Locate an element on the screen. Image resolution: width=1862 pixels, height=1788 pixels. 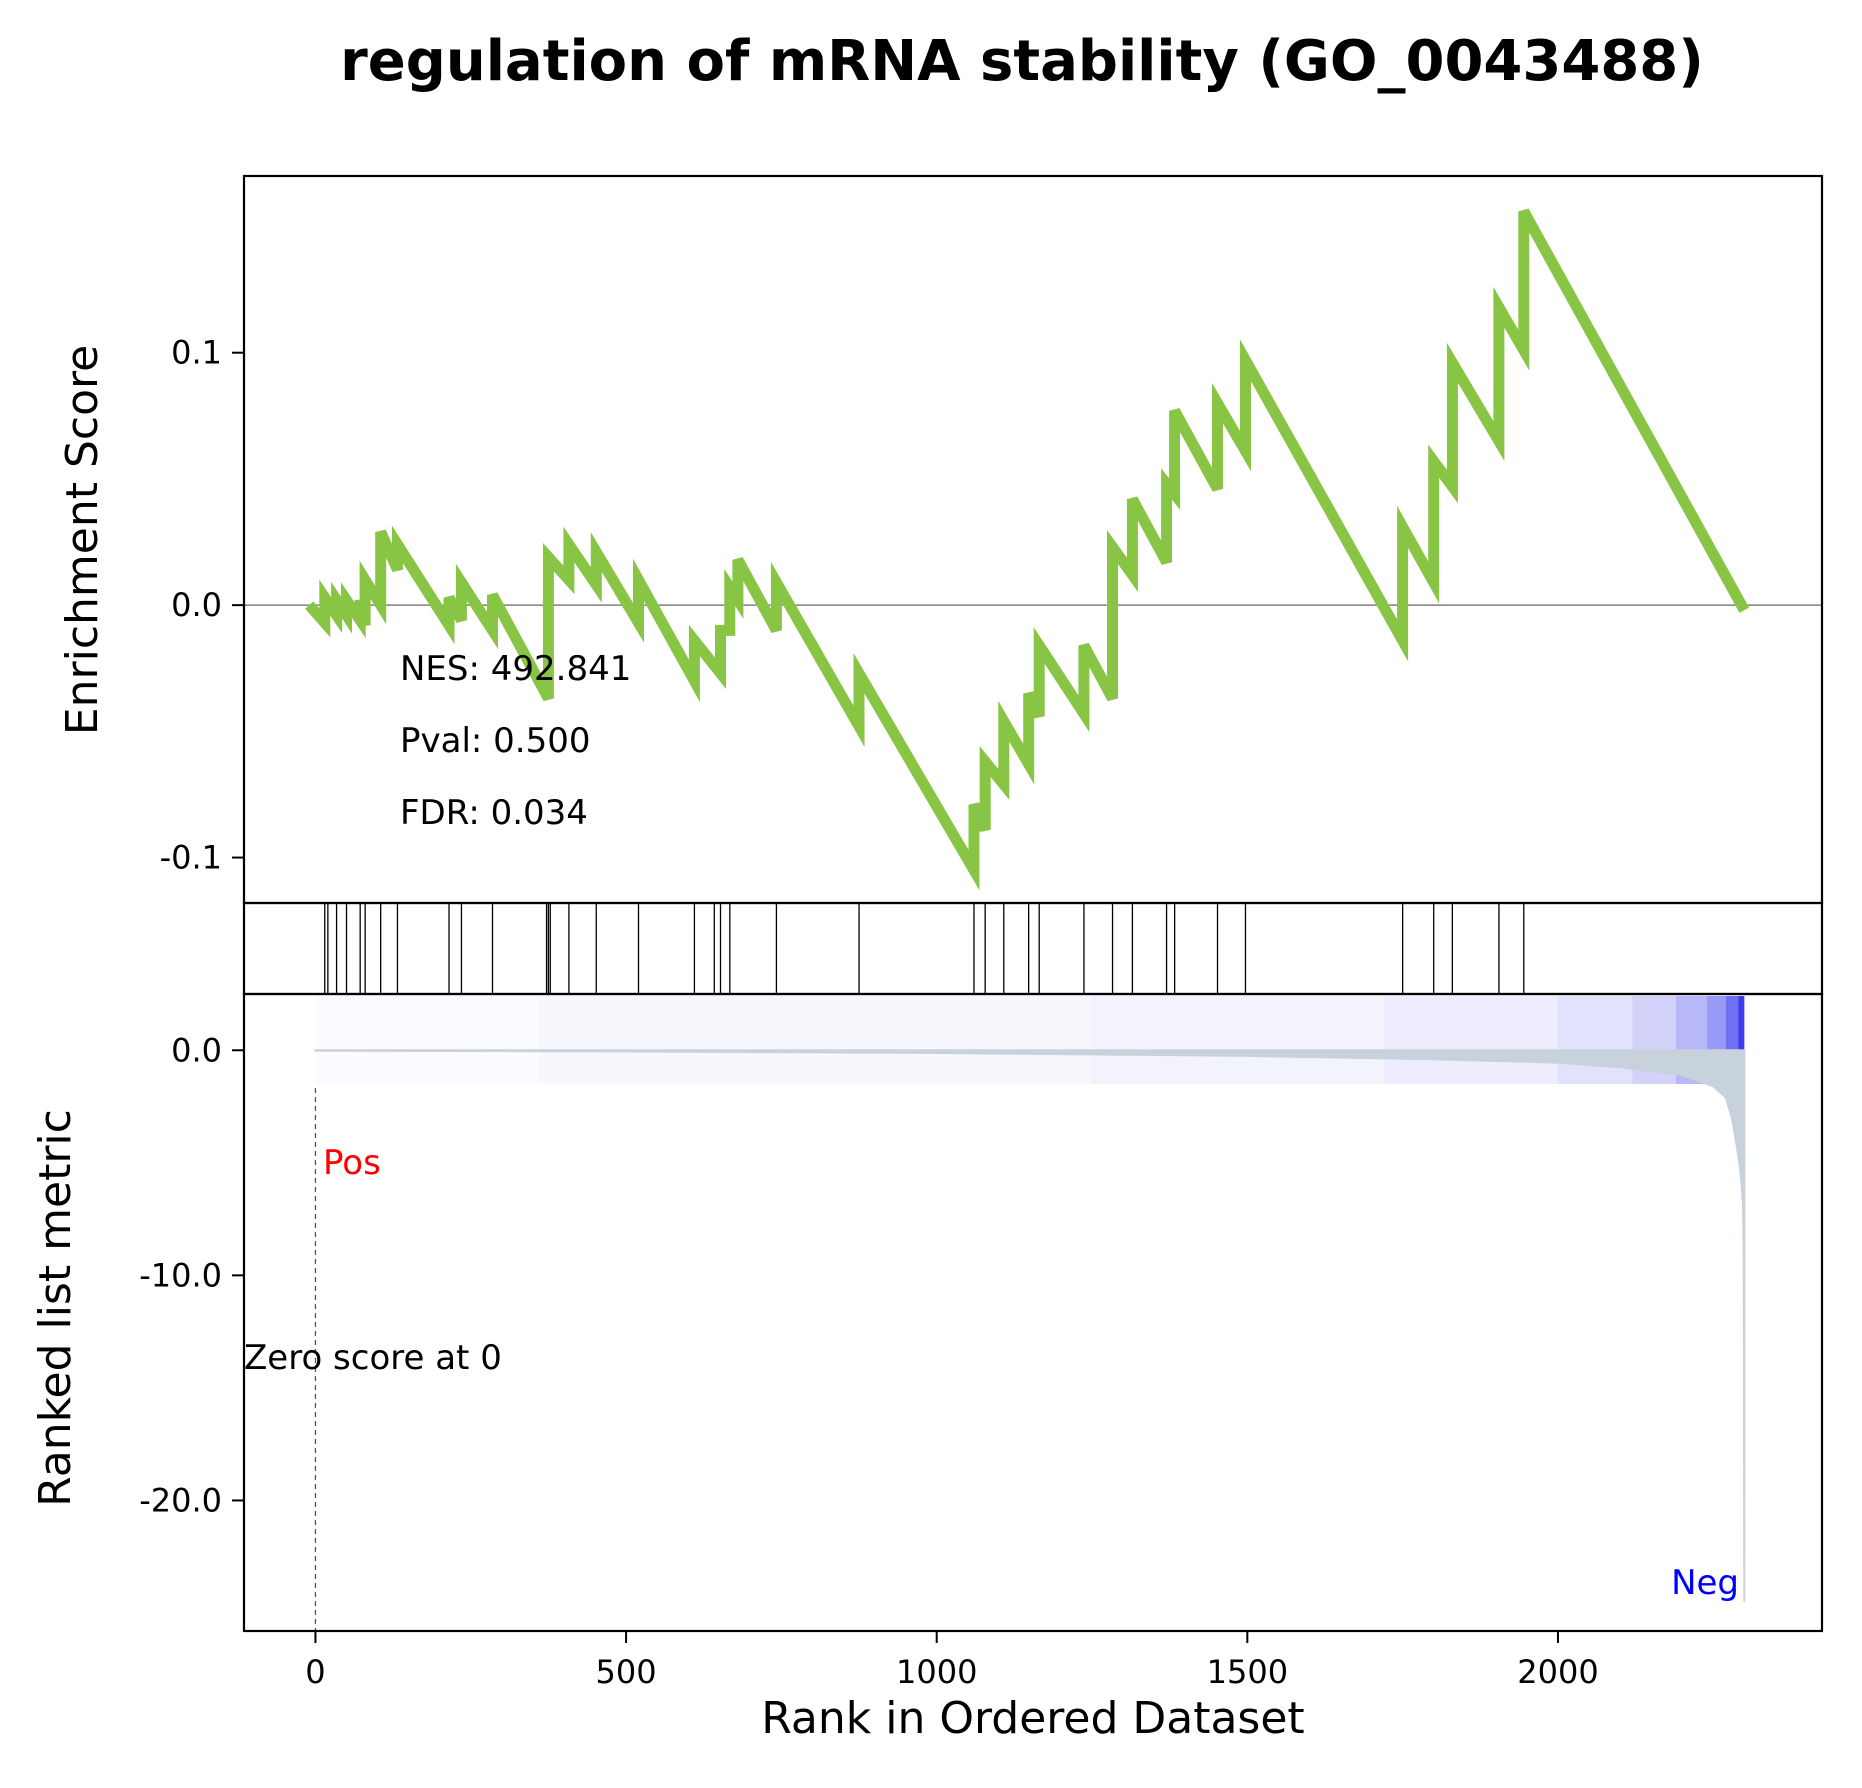
pos-label: Pos is located at coordinates (352, 1163).